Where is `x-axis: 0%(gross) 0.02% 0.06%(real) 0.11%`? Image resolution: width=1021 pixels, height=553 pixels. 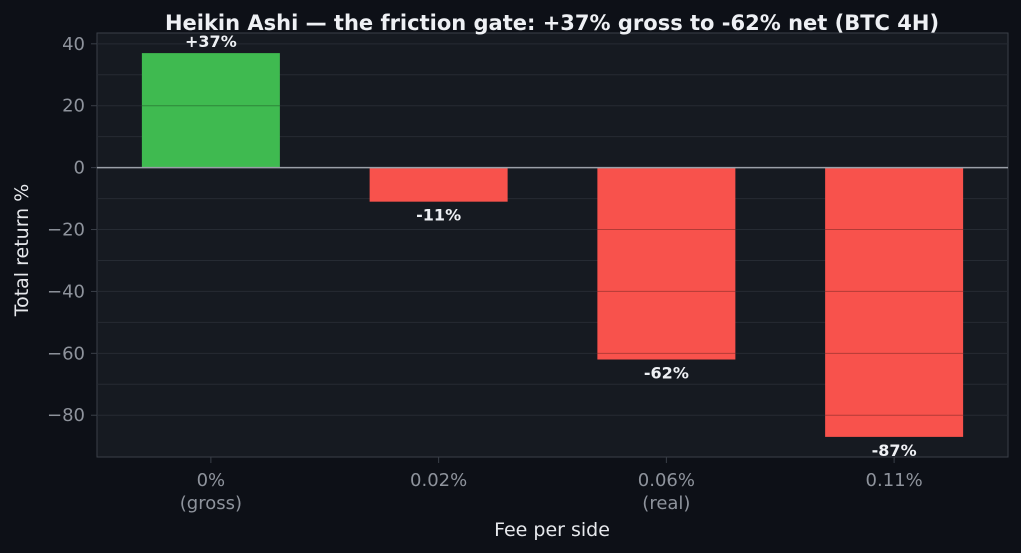
x-axis: 0%(gross) 0.02% 0.06%(real) 0.11% is located at coordinates (551, 485).